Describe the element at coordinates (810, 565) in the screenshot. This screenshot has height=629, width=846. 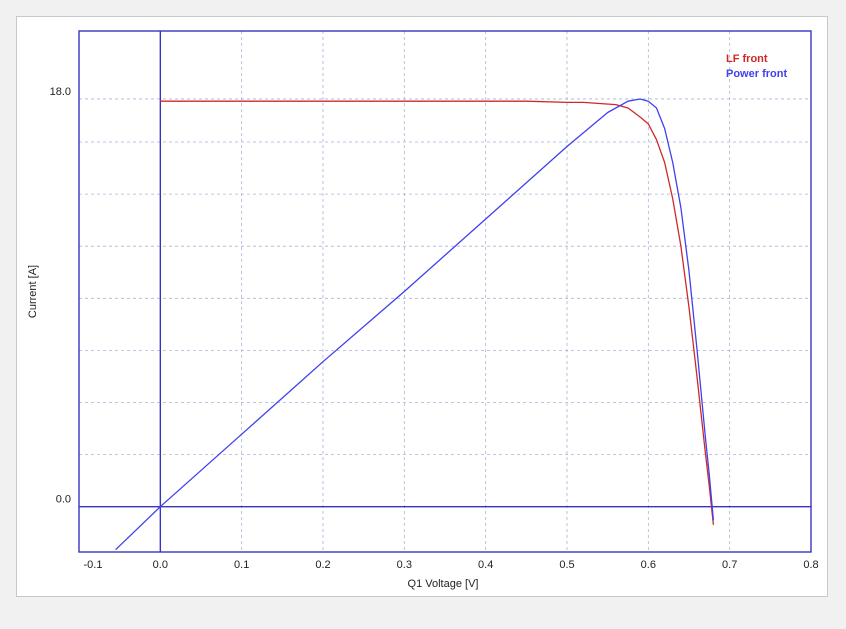
I see `x-tick-label: 0.8` at that location.